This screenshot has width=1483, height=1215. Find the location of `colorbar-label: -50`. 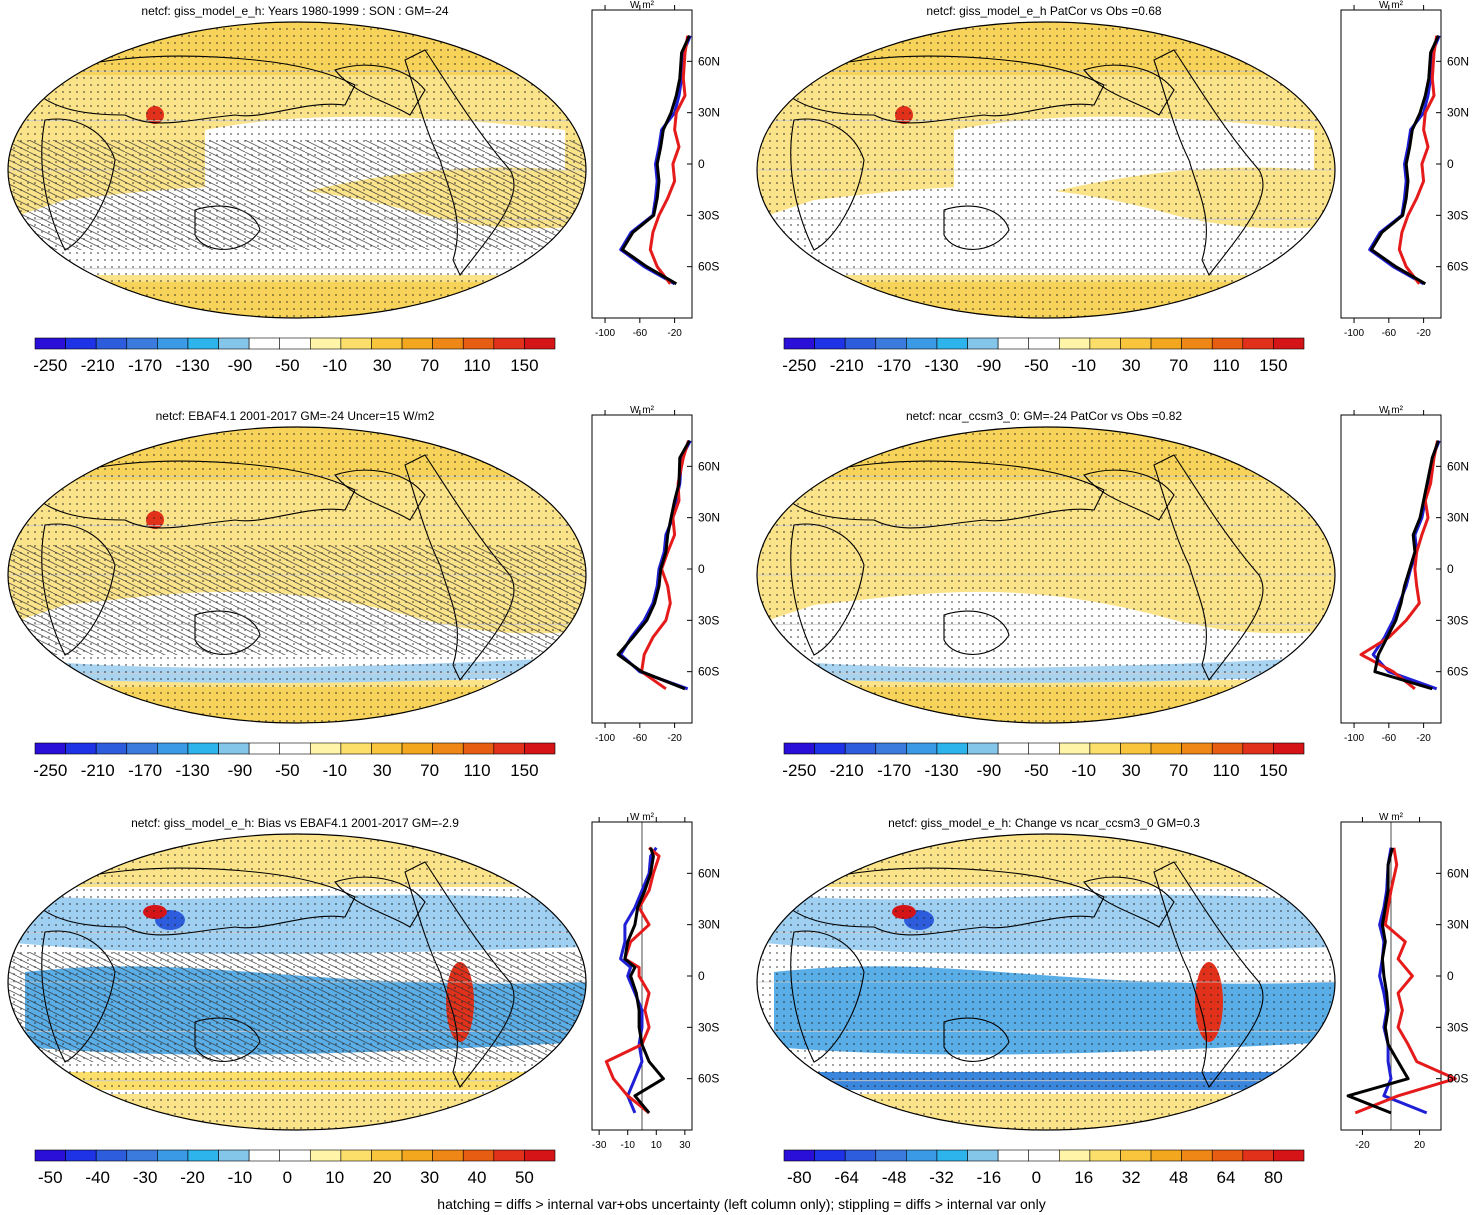

colorbar-label: -50 is located at coordinates (1036, 365).